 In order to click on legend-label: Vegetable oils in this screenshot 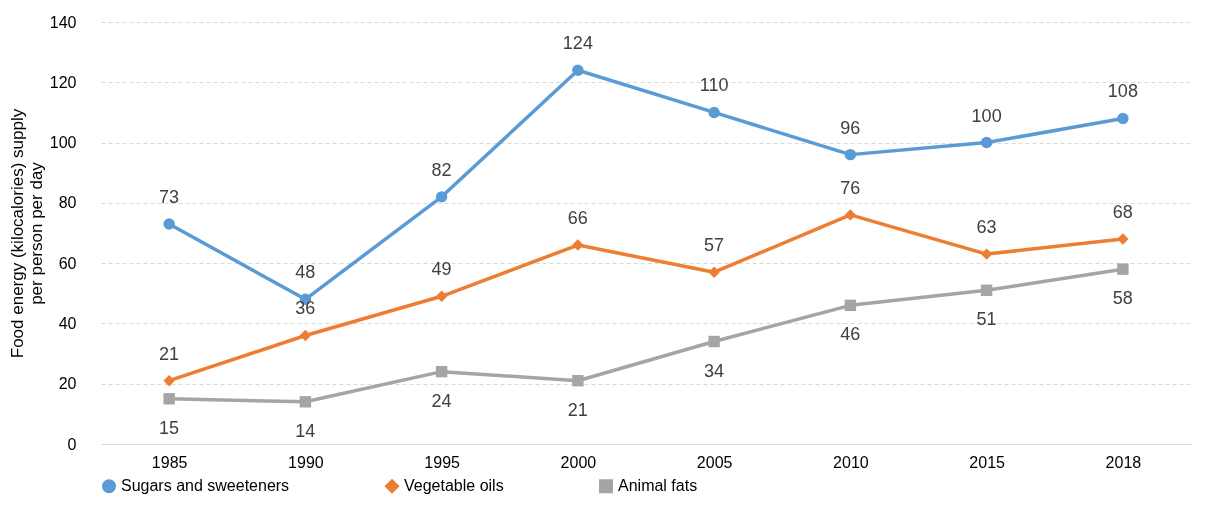, I will do `click(454, 486)`.